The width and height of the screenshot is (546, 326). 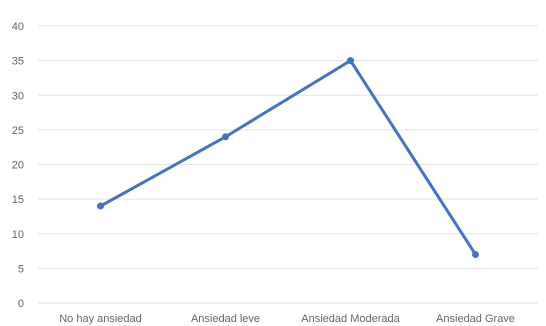 I want to click on y-axis-tick-labels: 0 5 10 15 20 25 30 35 40, so click(x=18, y=165).